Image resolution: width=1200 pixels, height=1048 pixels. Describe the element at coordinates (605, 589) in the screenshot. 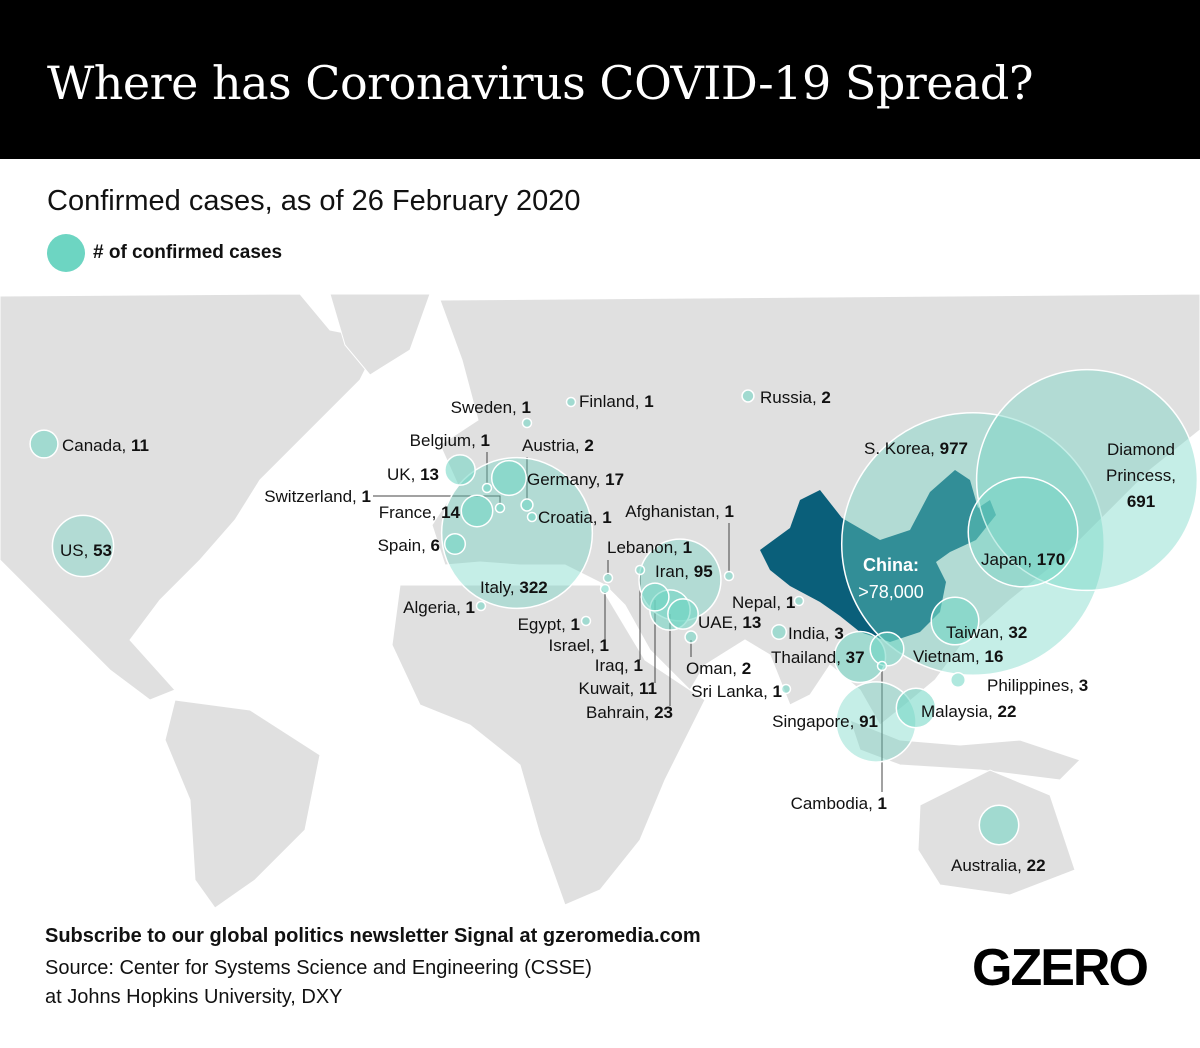

I see `bubble-israel` at that location.